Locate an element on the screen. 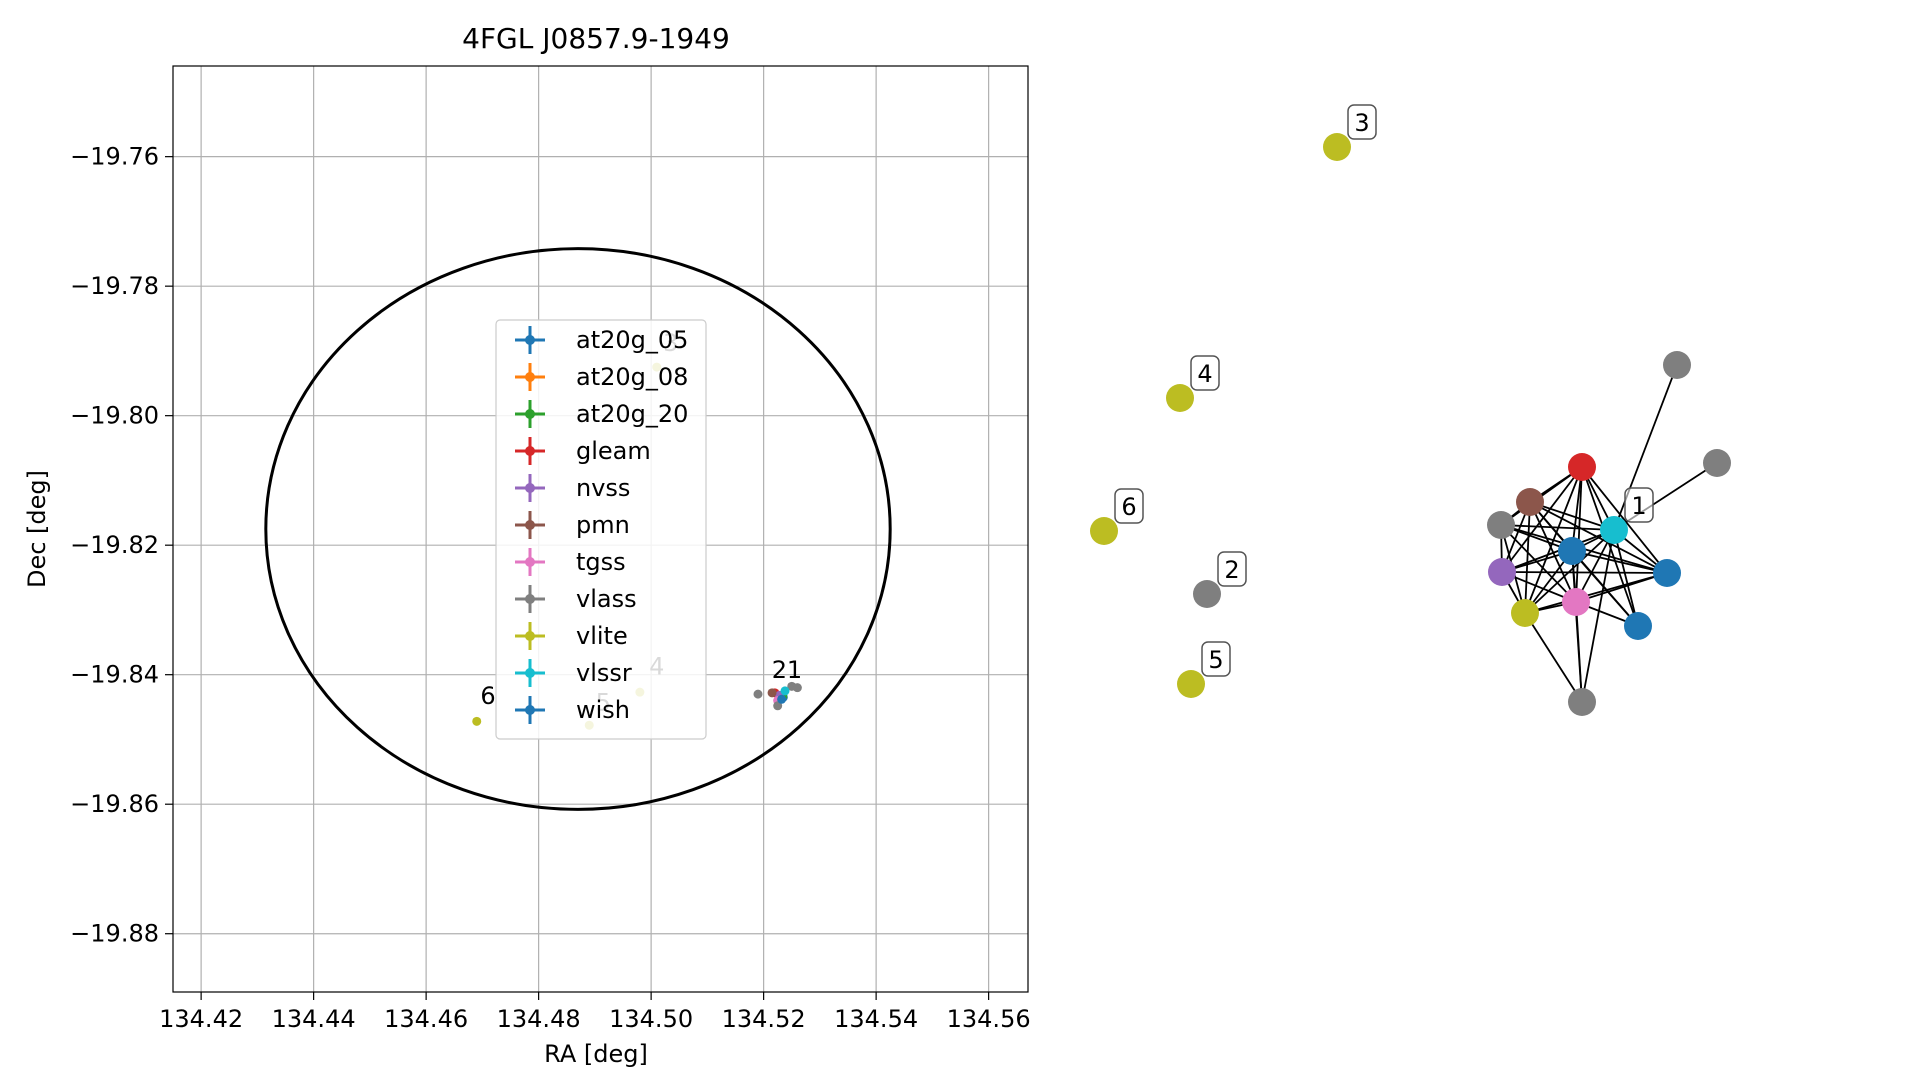 Image resolution: width=1919 pixels, height=1080 pixels. legend-item: at20g_05 is located at coordinates (601, 340).